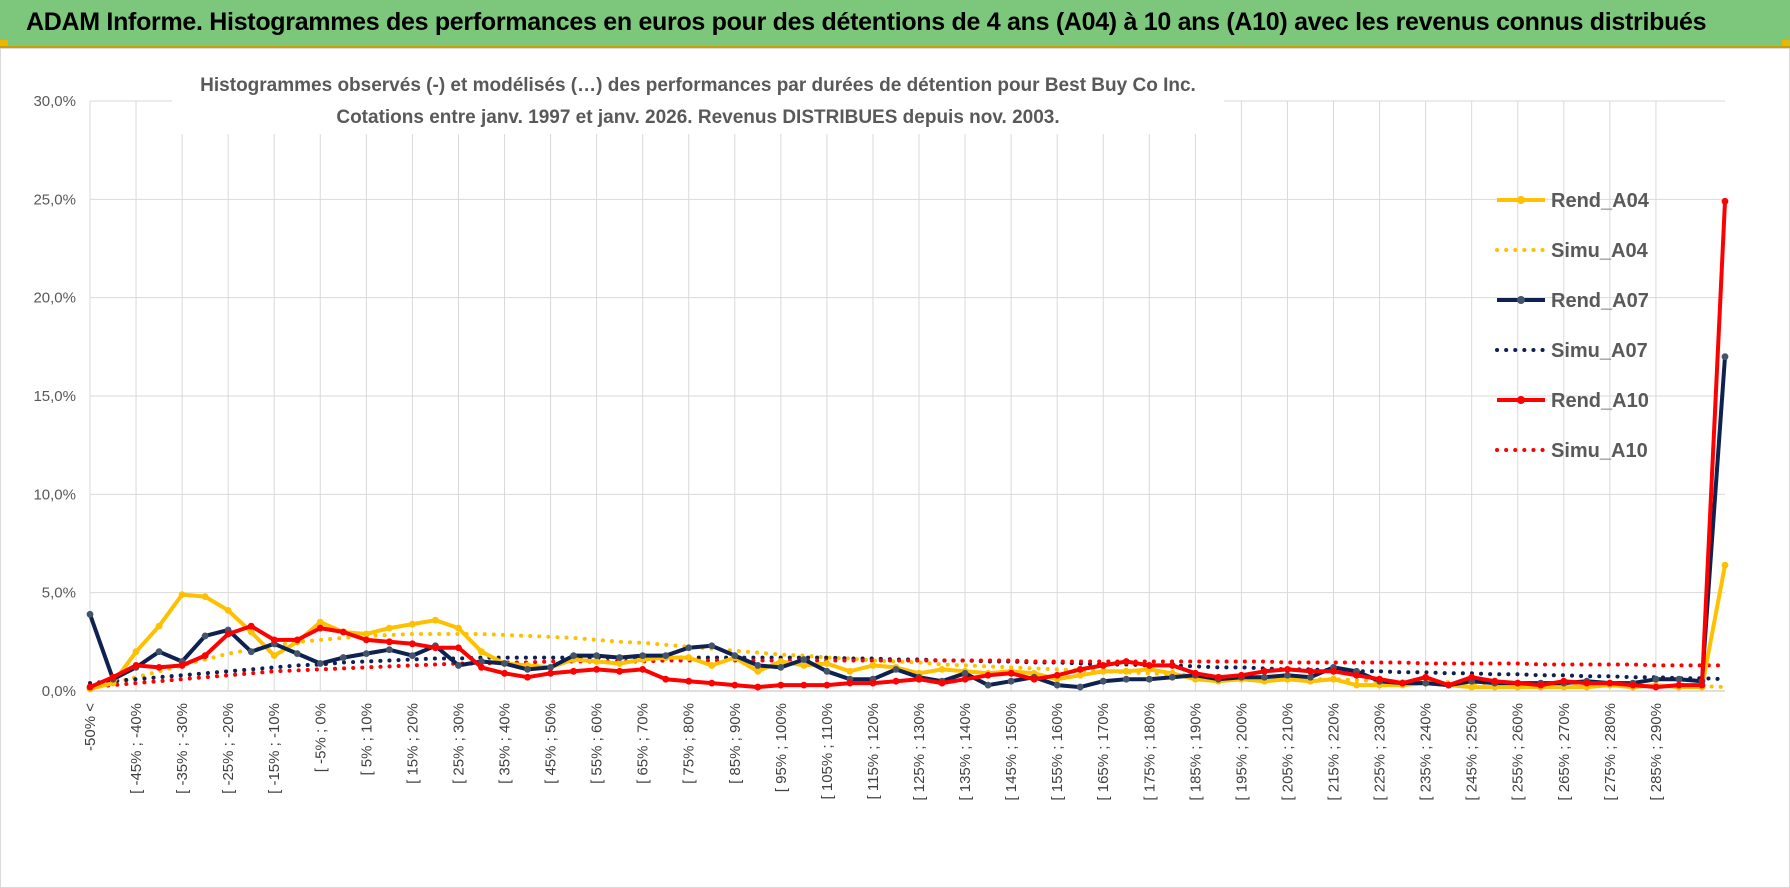 This screenshot has width=1790, height=888. I want to click on y-tick-label: 20,0%, so click(54, 298).